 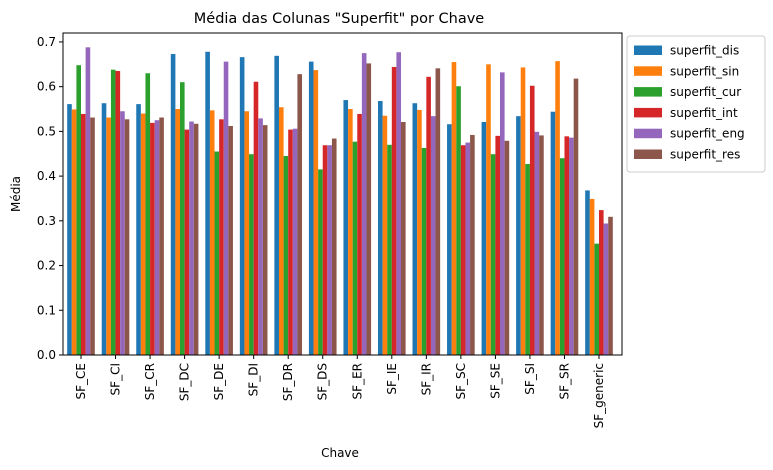 I want to click on x-tick-label: SF_IE, so click(x=392, y=379).